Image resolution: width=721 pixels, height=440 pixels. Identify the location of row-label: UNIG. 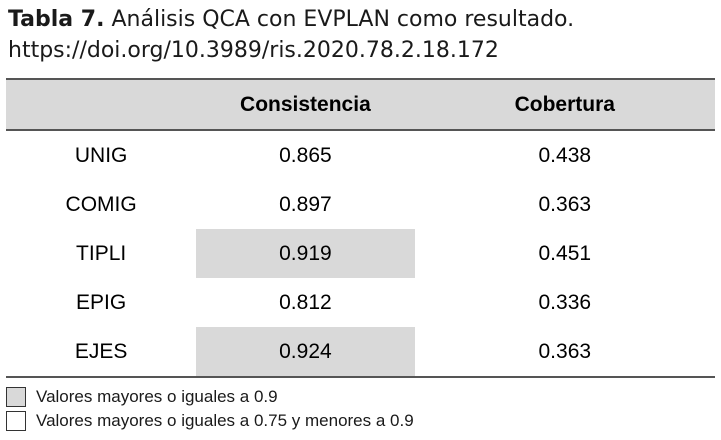
(101, 155).